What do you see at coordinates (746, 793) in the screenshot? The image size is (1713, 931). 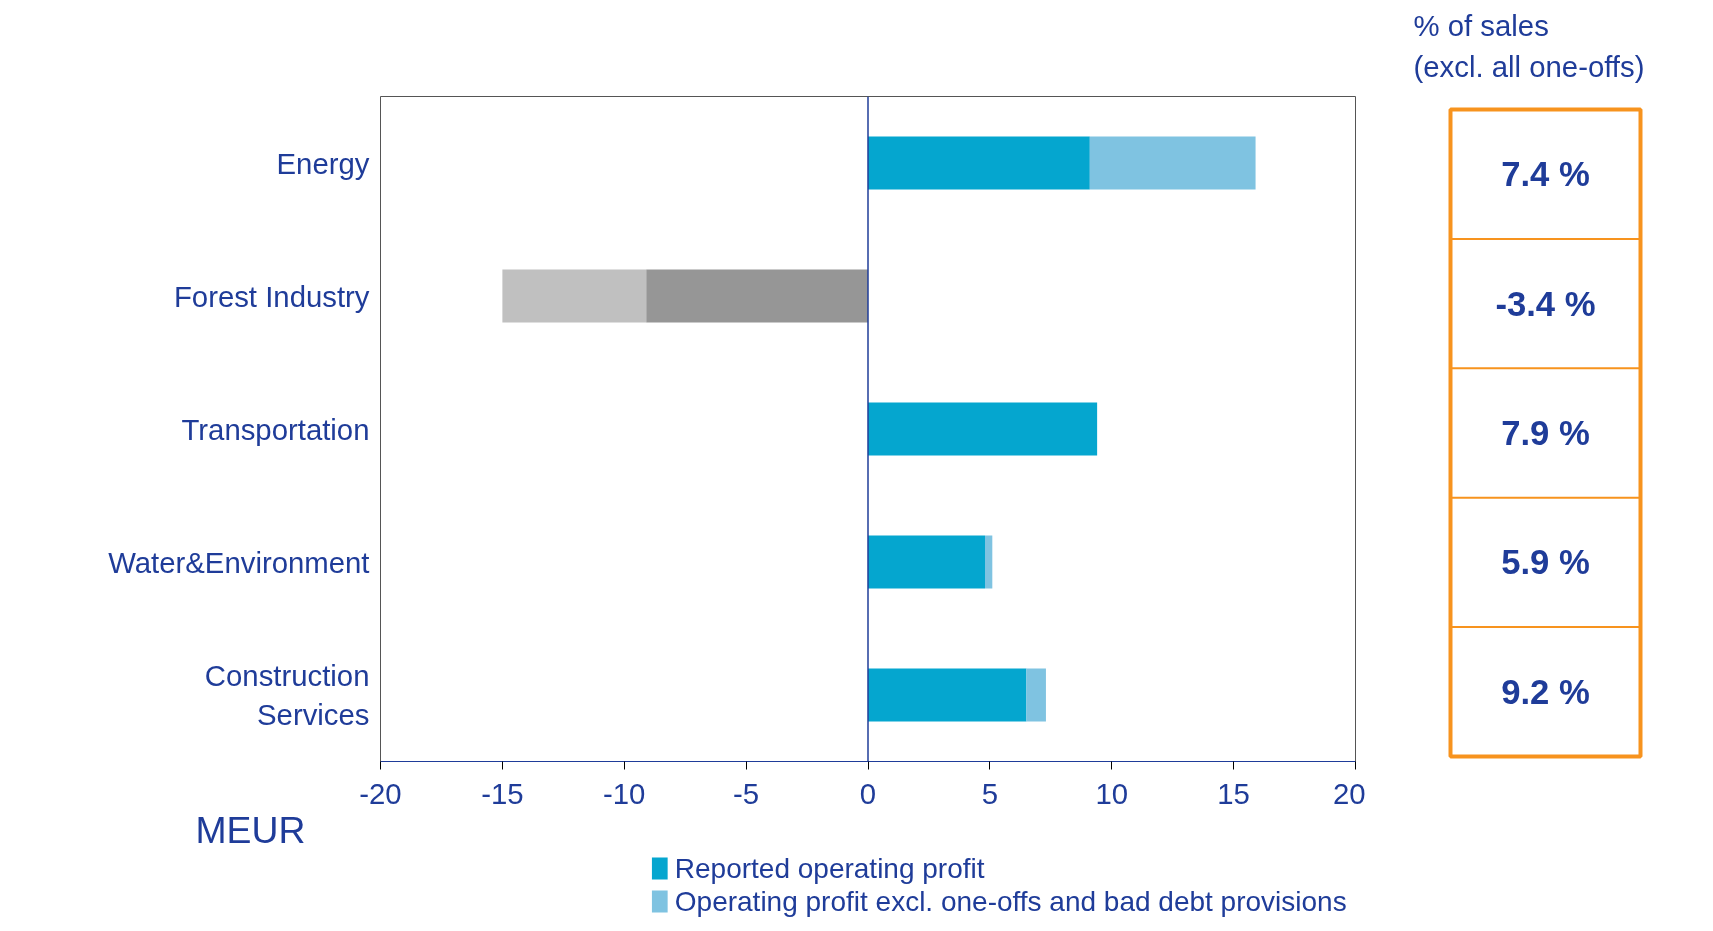 I see `x-tick-label: -5` at bounding box center [746, 793].